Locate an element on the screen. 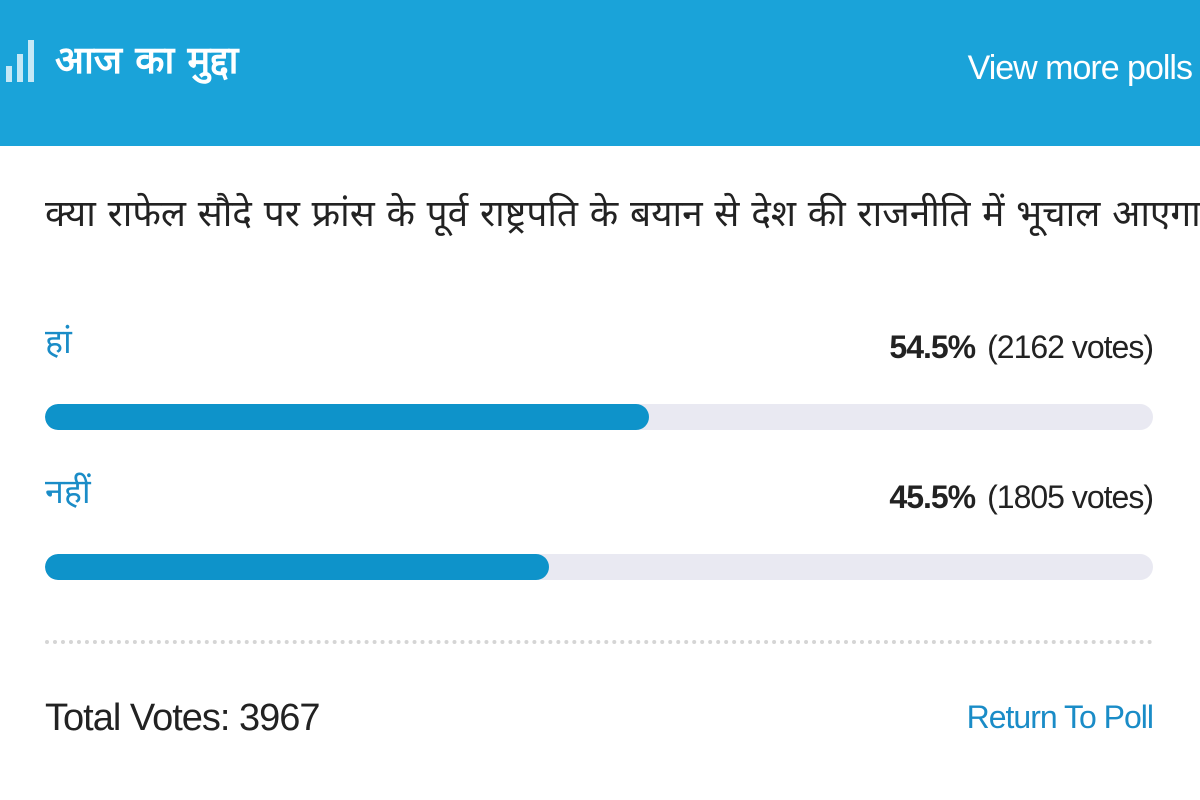  option-votes: (2162 votes) is located at coordinates (1070, 347).